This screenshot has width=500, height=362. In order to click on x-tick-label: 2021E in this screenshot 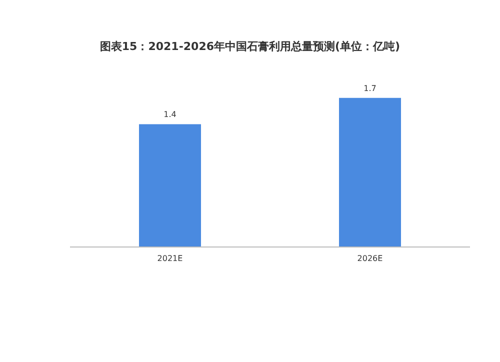, I will do `click(170, 258)`.